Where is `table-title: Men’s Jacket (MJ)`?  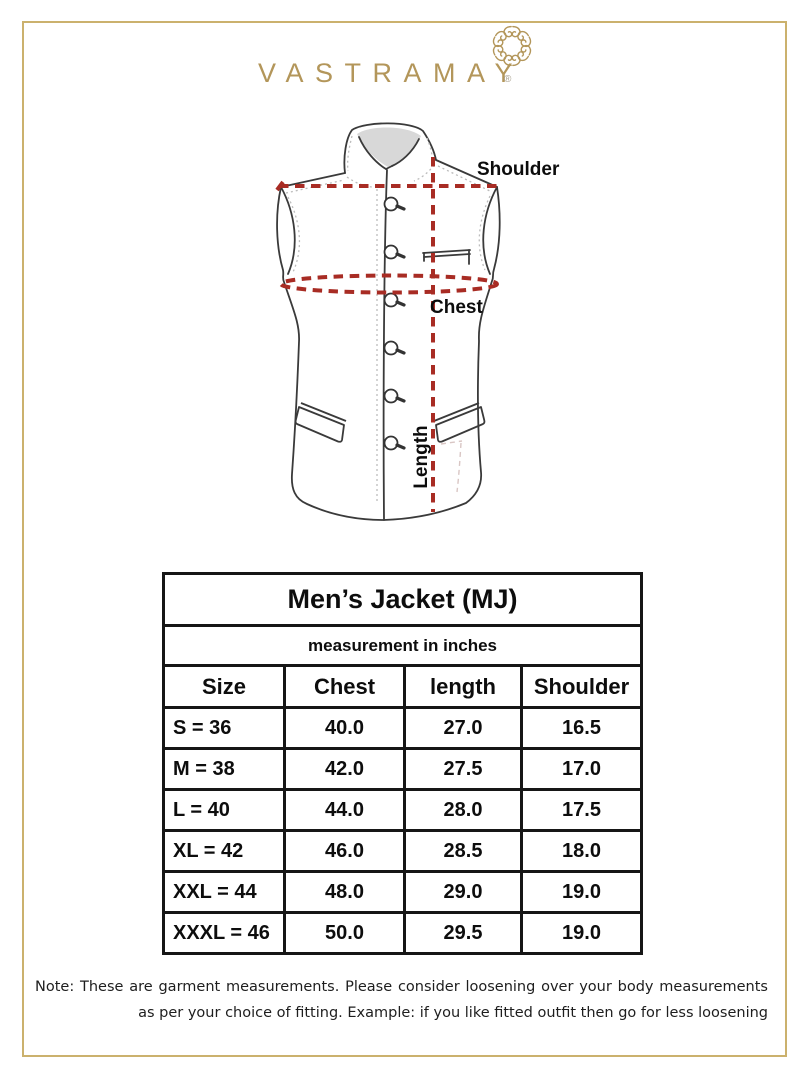 table-title: Men’s Jacket (MJ) is located at coordinates (402, 599).